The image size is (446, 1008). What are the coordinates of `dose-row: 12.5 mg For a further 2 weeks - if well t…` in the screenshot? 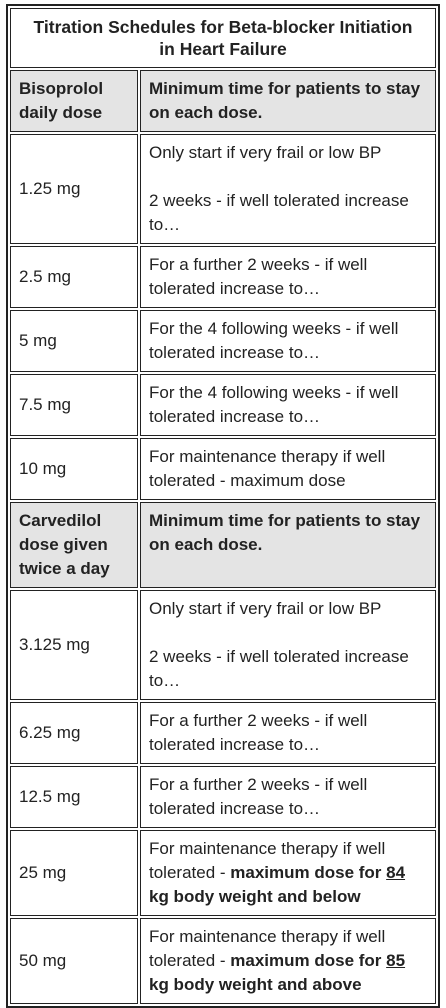 It's located at (223, 797).